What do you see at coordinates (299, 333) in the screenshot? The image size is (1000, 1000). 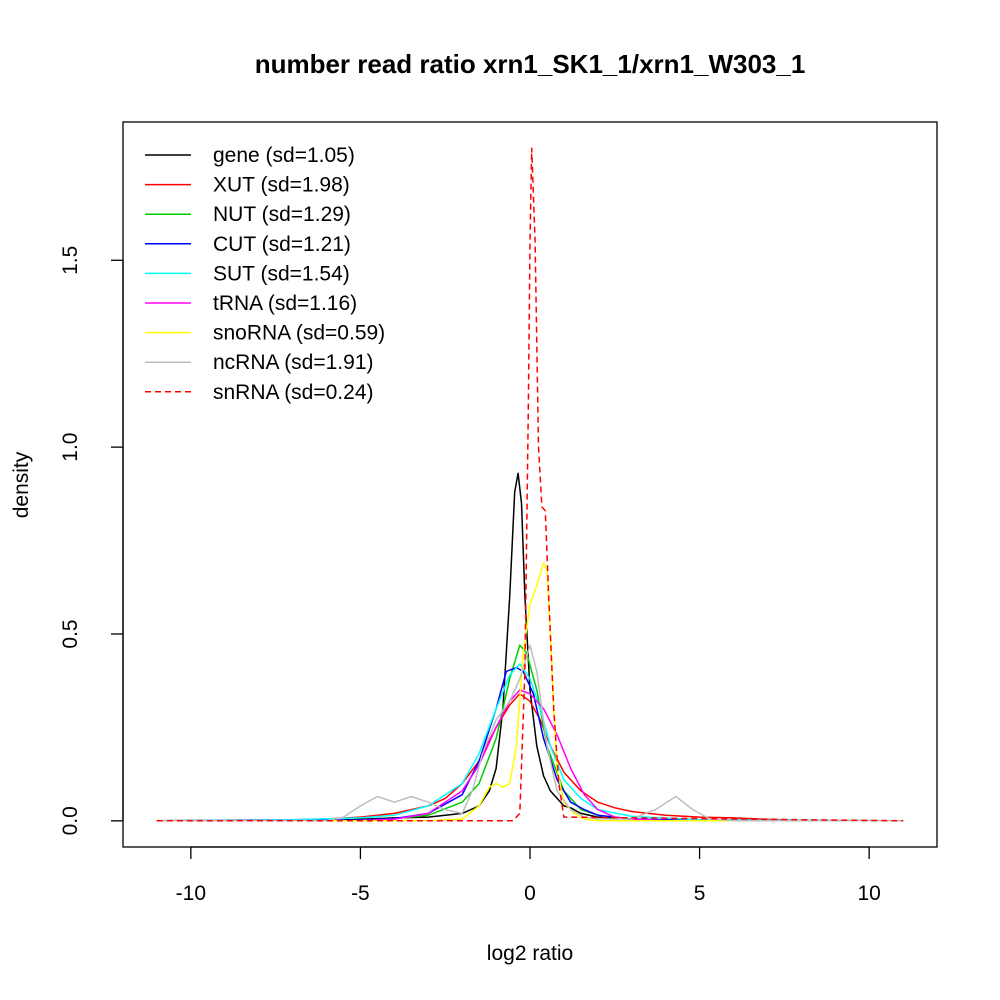 I see `legend-label-6: snoRNA (sd=0.59)` at bounding box center [299, 333].